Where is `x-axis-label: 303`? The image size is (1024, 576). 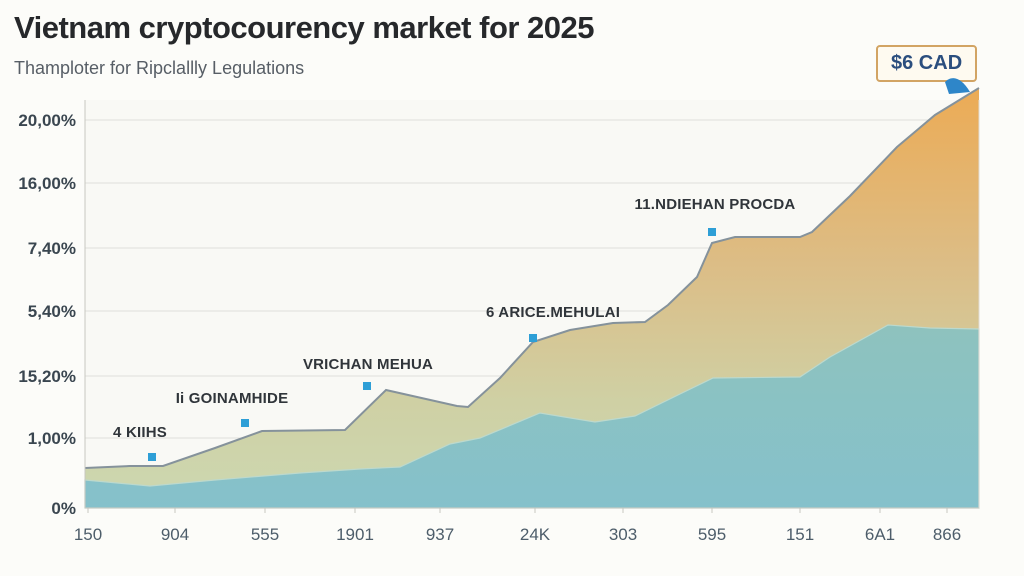
x-axis-label: 303 is located at coordinates (623, 534).